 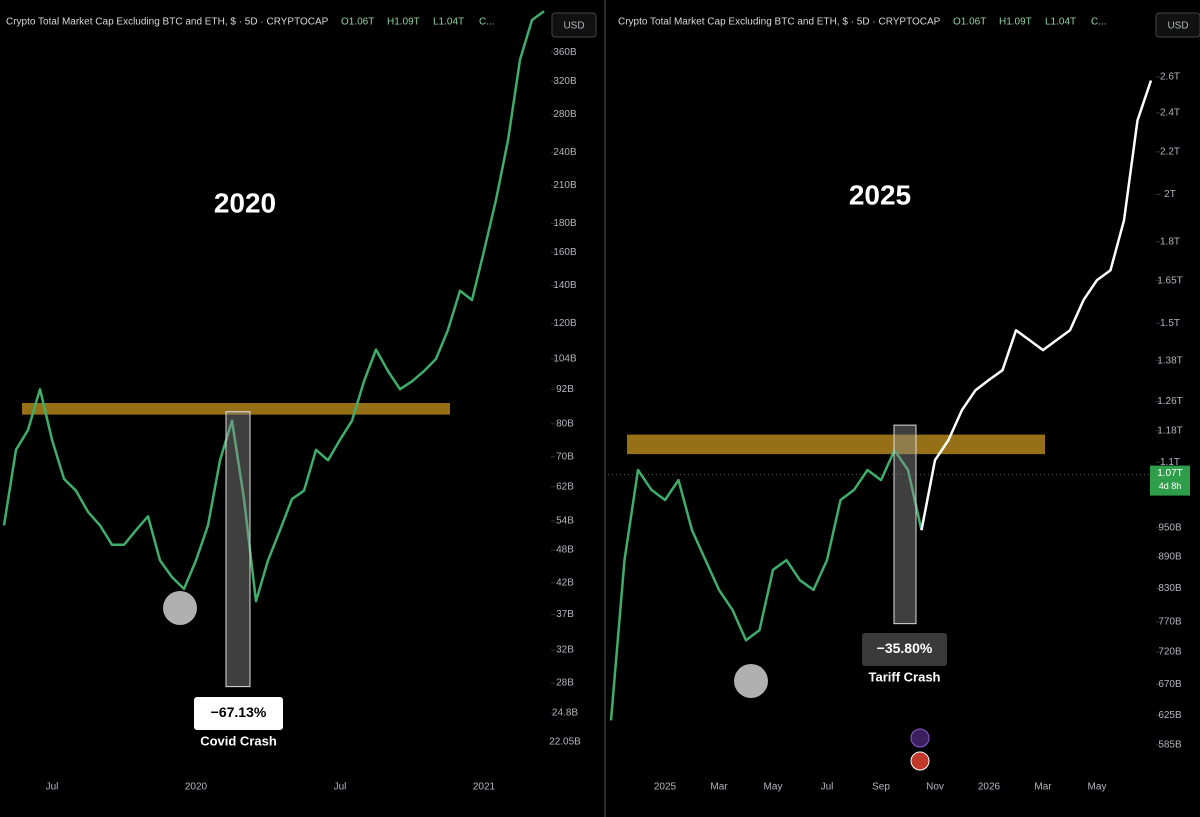 What do you see at coordinates (880, 194) in the screenshot?
I see `year-label: 2025` at bounding box center [880, 194].